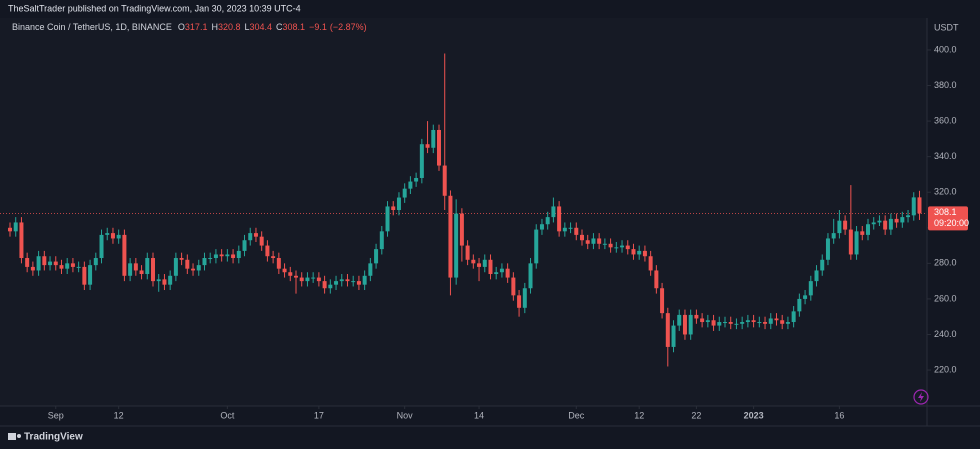  I want to click on x-tick-label: 12, so click(639, 415).